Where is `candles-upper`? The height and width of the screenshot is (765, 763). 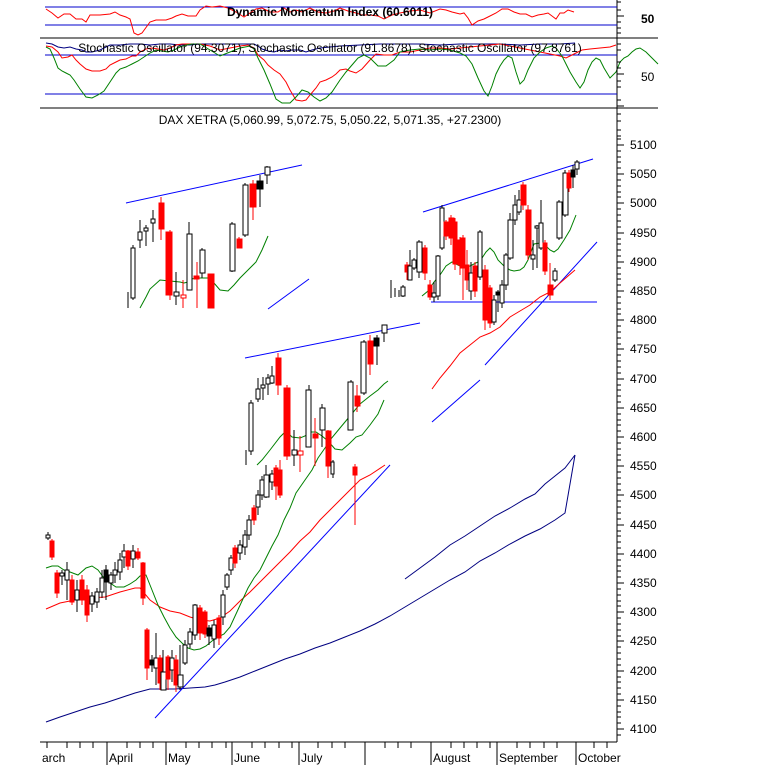 candles-upper is located at coordinates (485, 245).